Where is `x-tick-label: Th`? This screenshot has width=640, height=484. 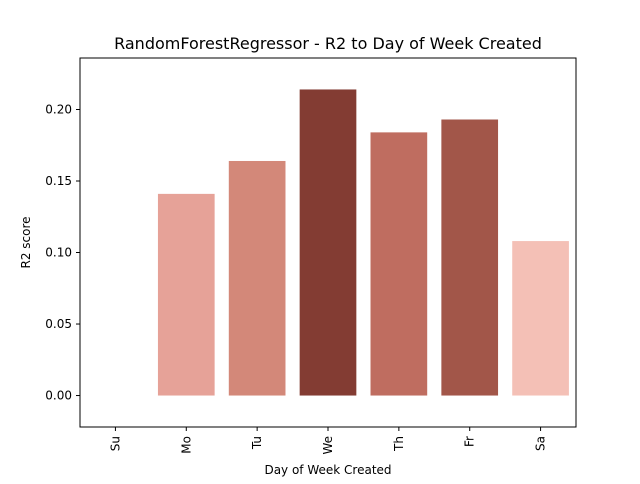 x-tick-label: Th is located at coordinates (399, 444).